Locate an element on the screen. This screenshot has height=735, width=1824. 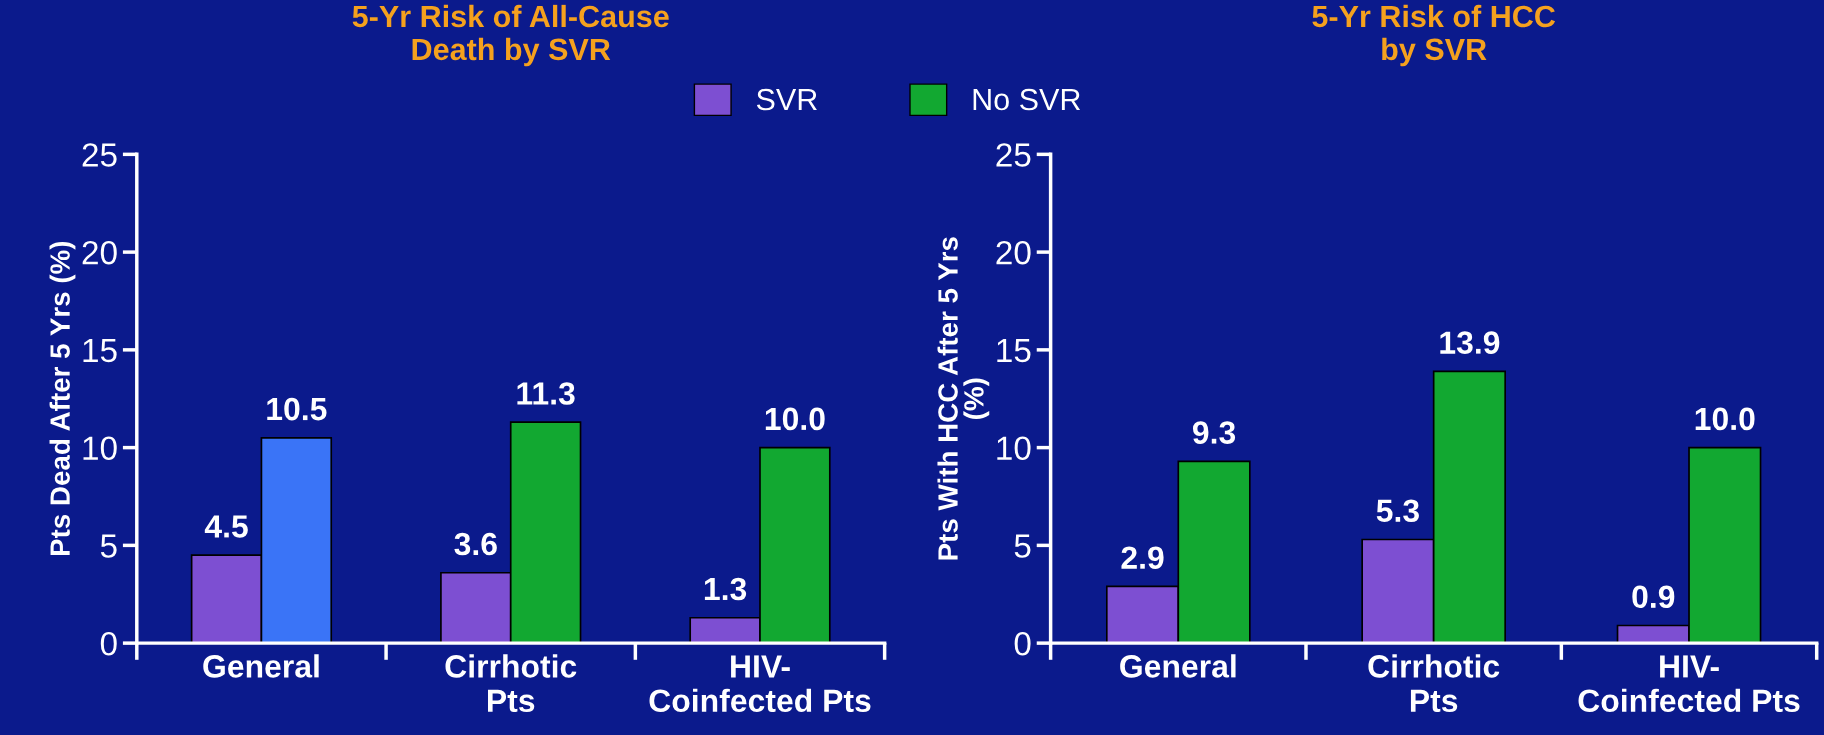
data-label: 4.5 is located at coordinates (226, 526).